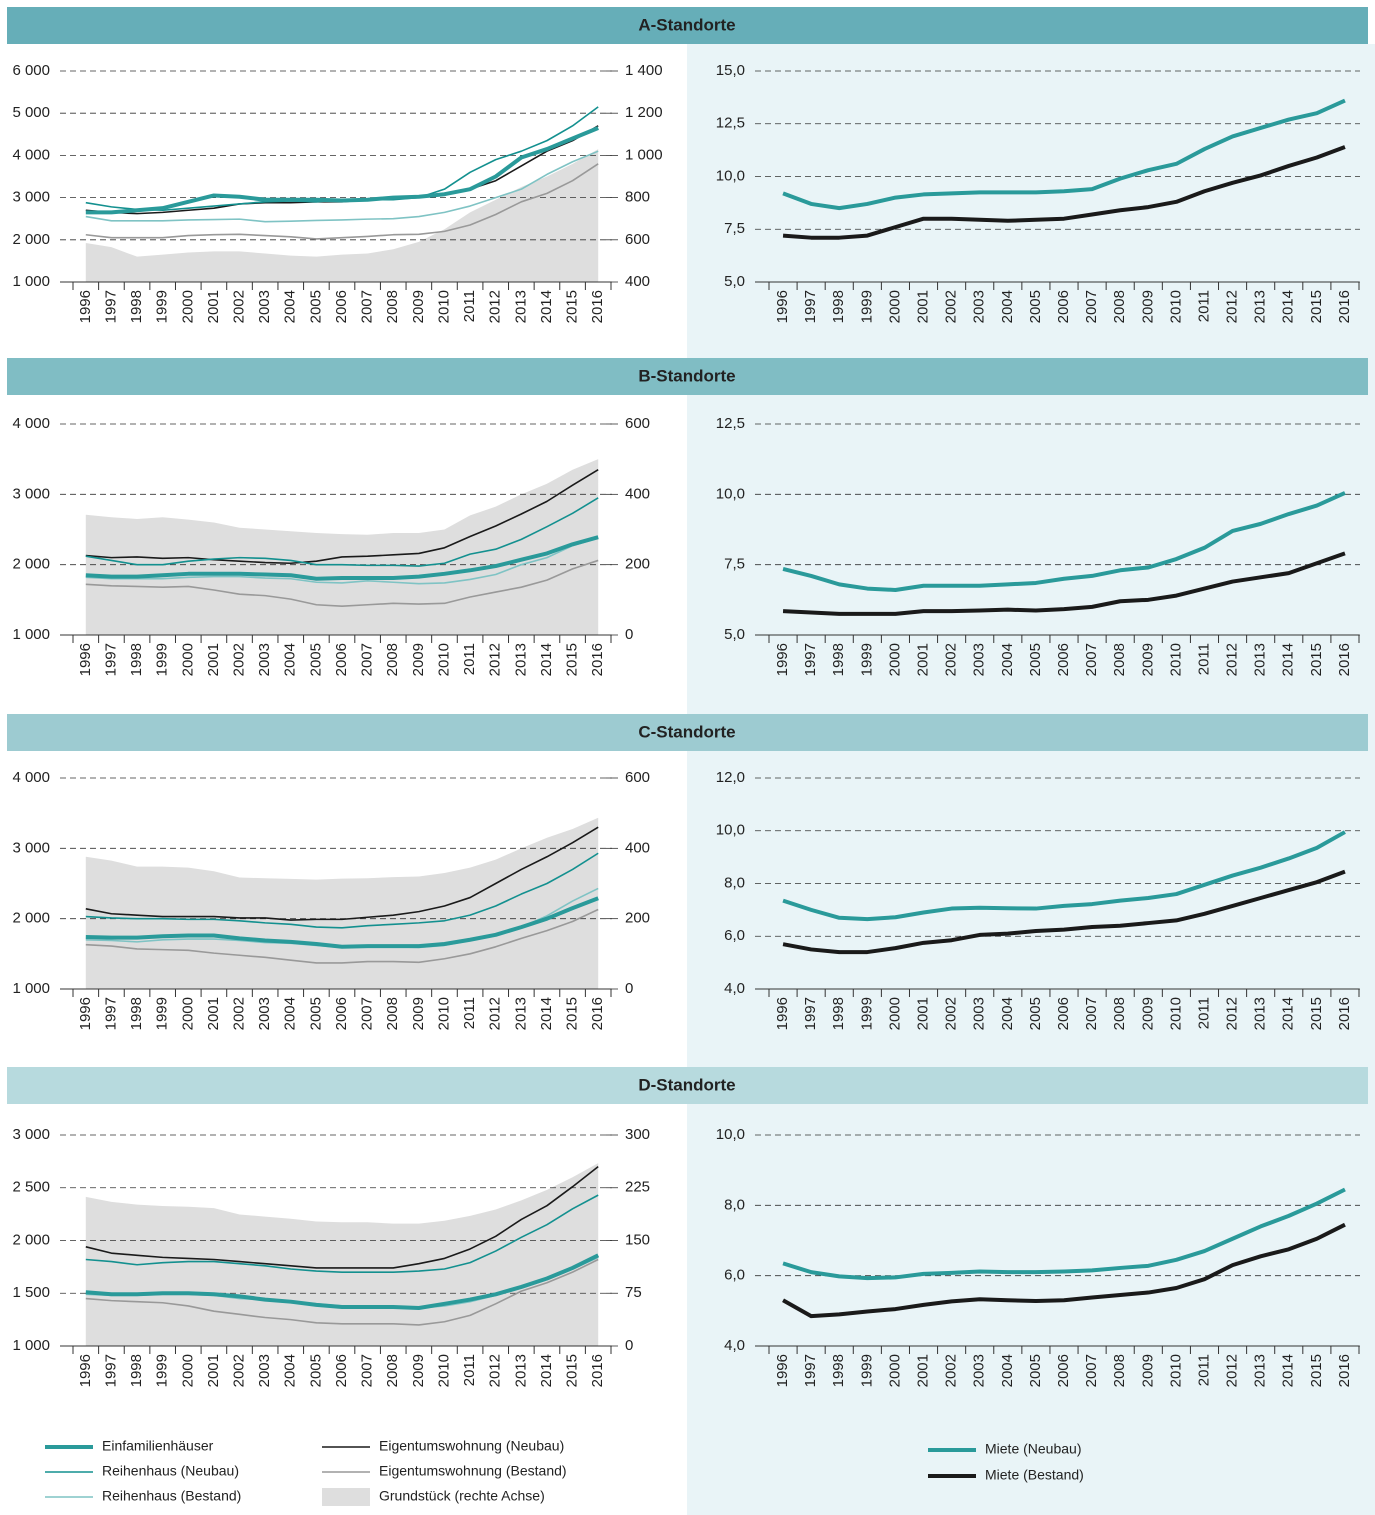 This screenshot has height=1515, width=1375. What do you see at coordinates (1007, 1370) in the screenshot?
I see `x-tick-label: 2004` at bounding box center [1007, 1370].